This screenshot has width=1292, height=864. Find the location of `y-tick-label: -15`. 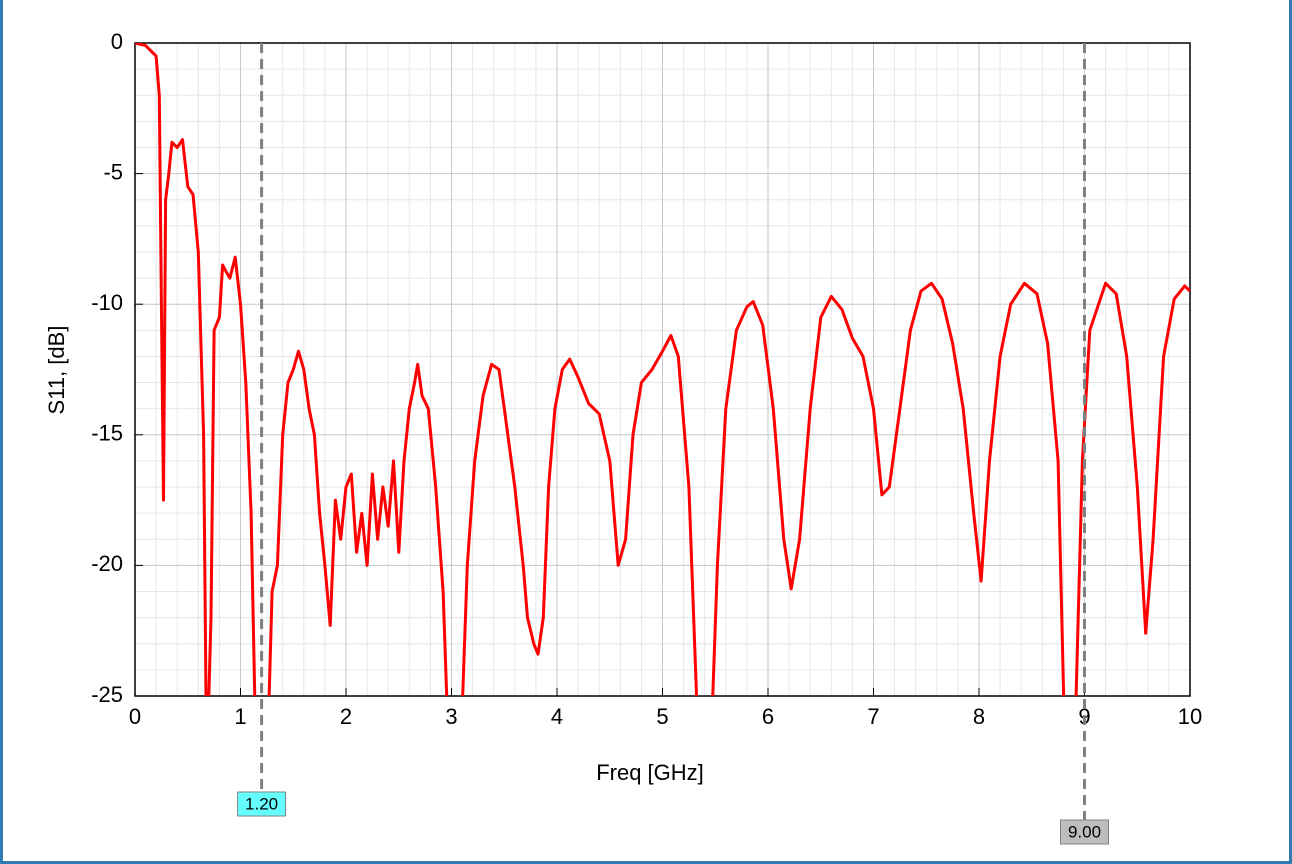

y-tick-label: -15 is located at coordinates (107, 433).